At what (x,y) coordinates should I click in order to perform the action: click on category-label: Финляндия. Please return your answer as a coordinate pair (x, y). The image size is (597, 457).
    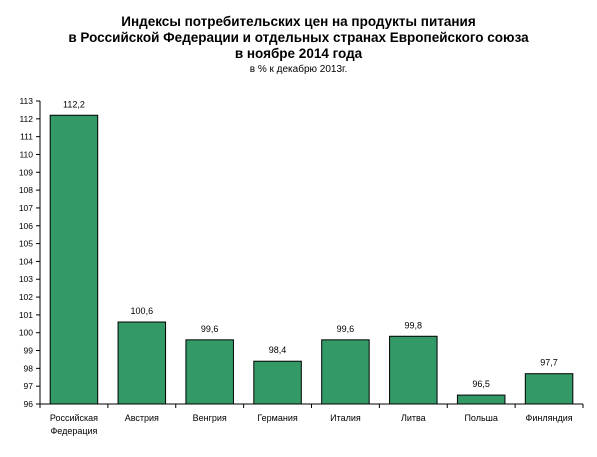
    Looking at the image, I should click on (549, 418).